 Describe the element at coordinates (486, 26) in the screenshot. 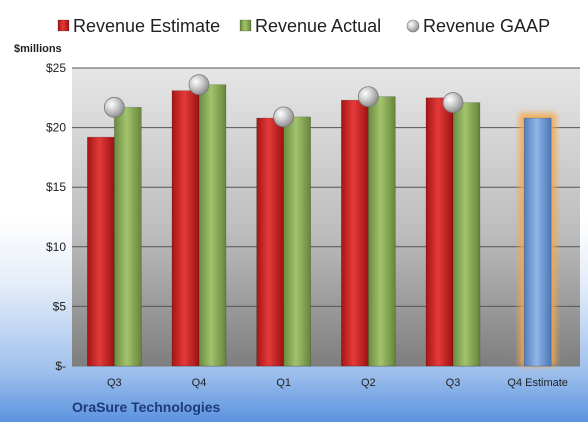

I see `legend-label: Revenue GAAP` at that location.